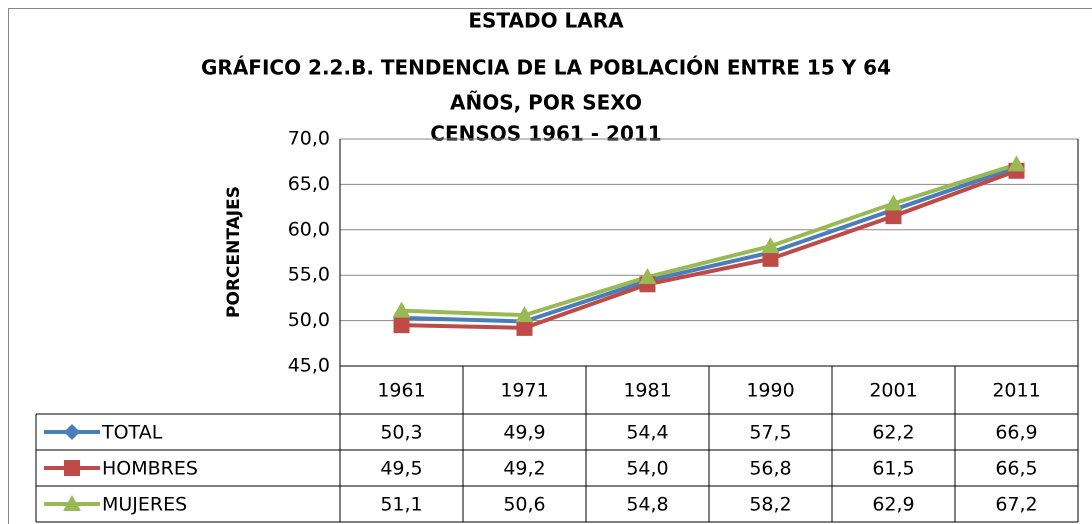 The height and width of the screenshot is (524, 1092). I want to click on table-value: 66,5, so click(1016, 469).